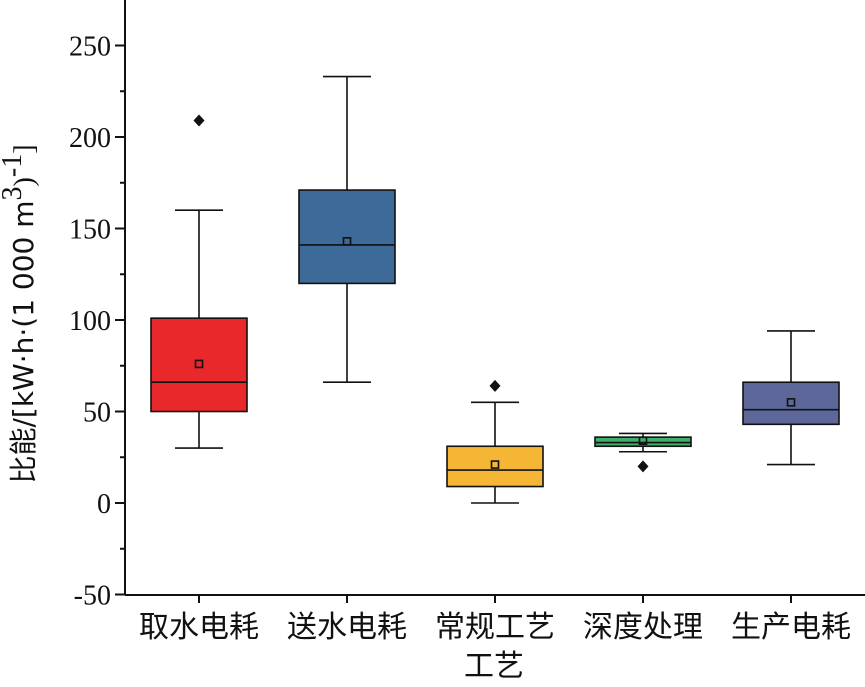 Image resolution: width=865 pixels, height=687 pixels. I want to click on x-axis-ticks: 取水电耗 送水电耗 常规工艺 深度处理 生产电耗, so click(495, 620).